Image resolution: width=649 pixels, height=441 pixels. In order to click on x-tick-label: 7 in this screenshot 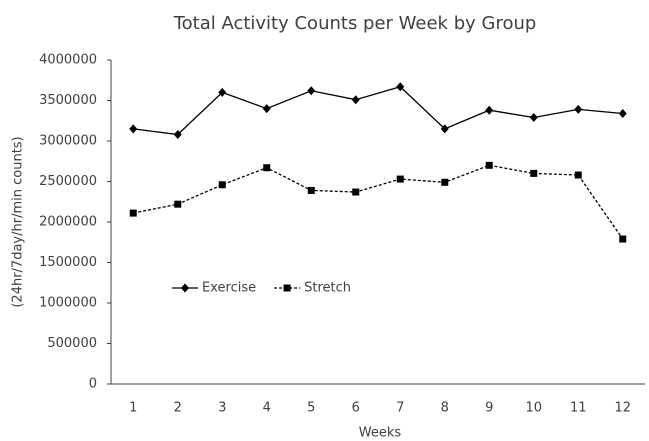, I will do `click(400, 408)`.